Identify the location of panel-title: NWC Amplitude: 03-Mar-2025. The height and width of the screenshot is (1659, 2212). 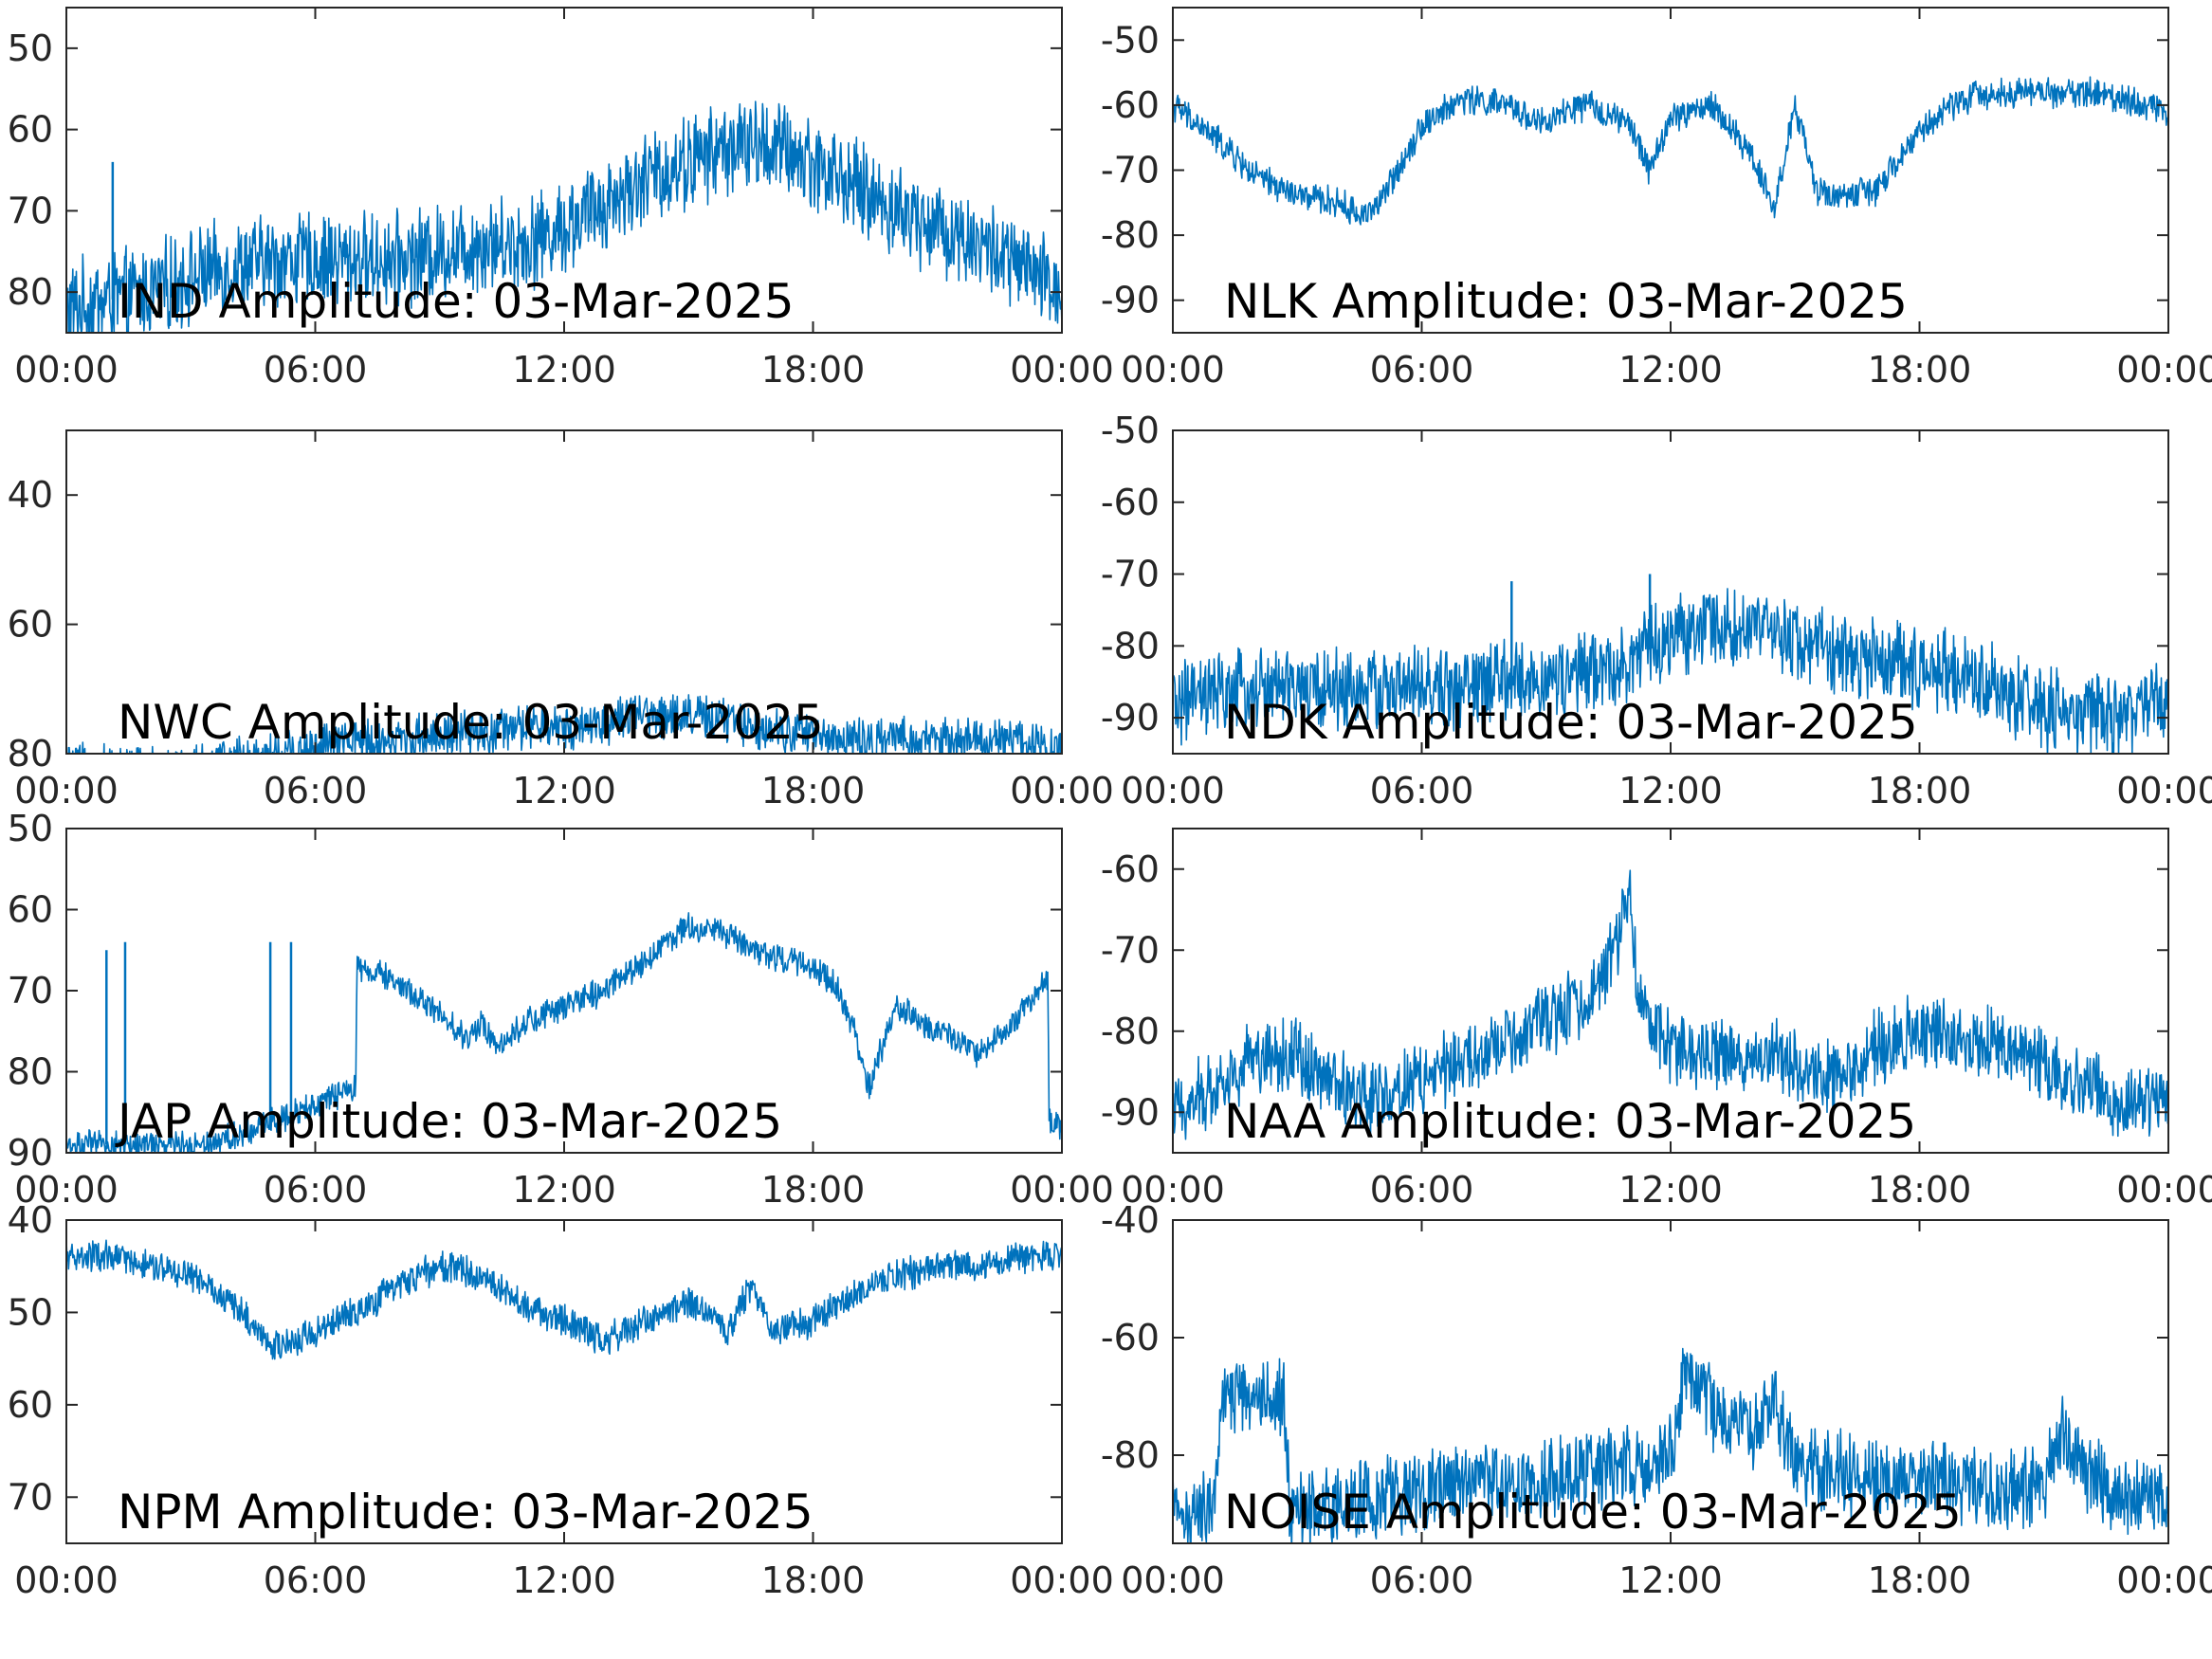
(471, 722).